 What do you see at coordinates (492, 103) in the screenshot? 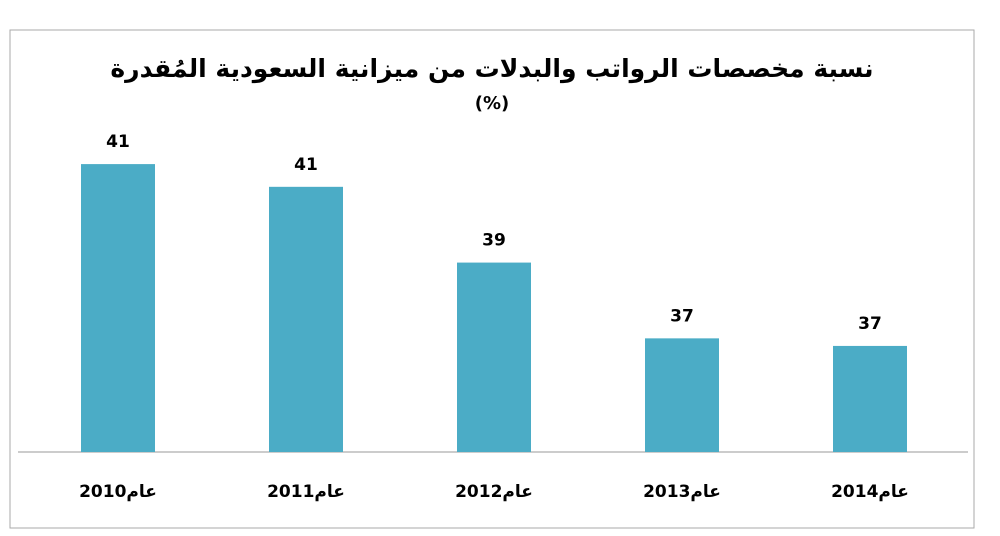
I see `chart-subtitle: (%)` at bounding box center [492, 103].